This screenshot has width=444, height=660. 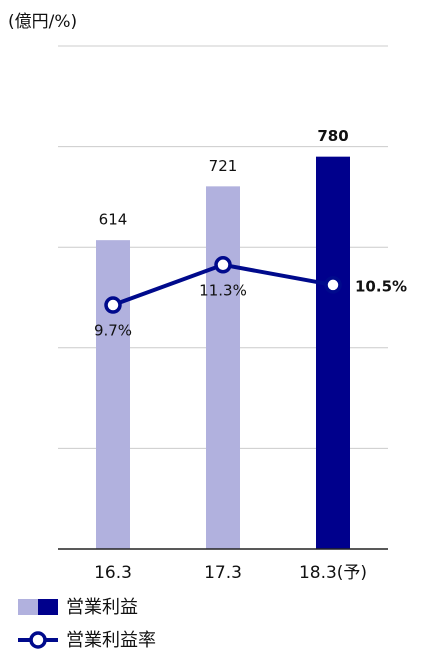 I want to click on line-value-label: 10.5%, so click(x=381, y=286).